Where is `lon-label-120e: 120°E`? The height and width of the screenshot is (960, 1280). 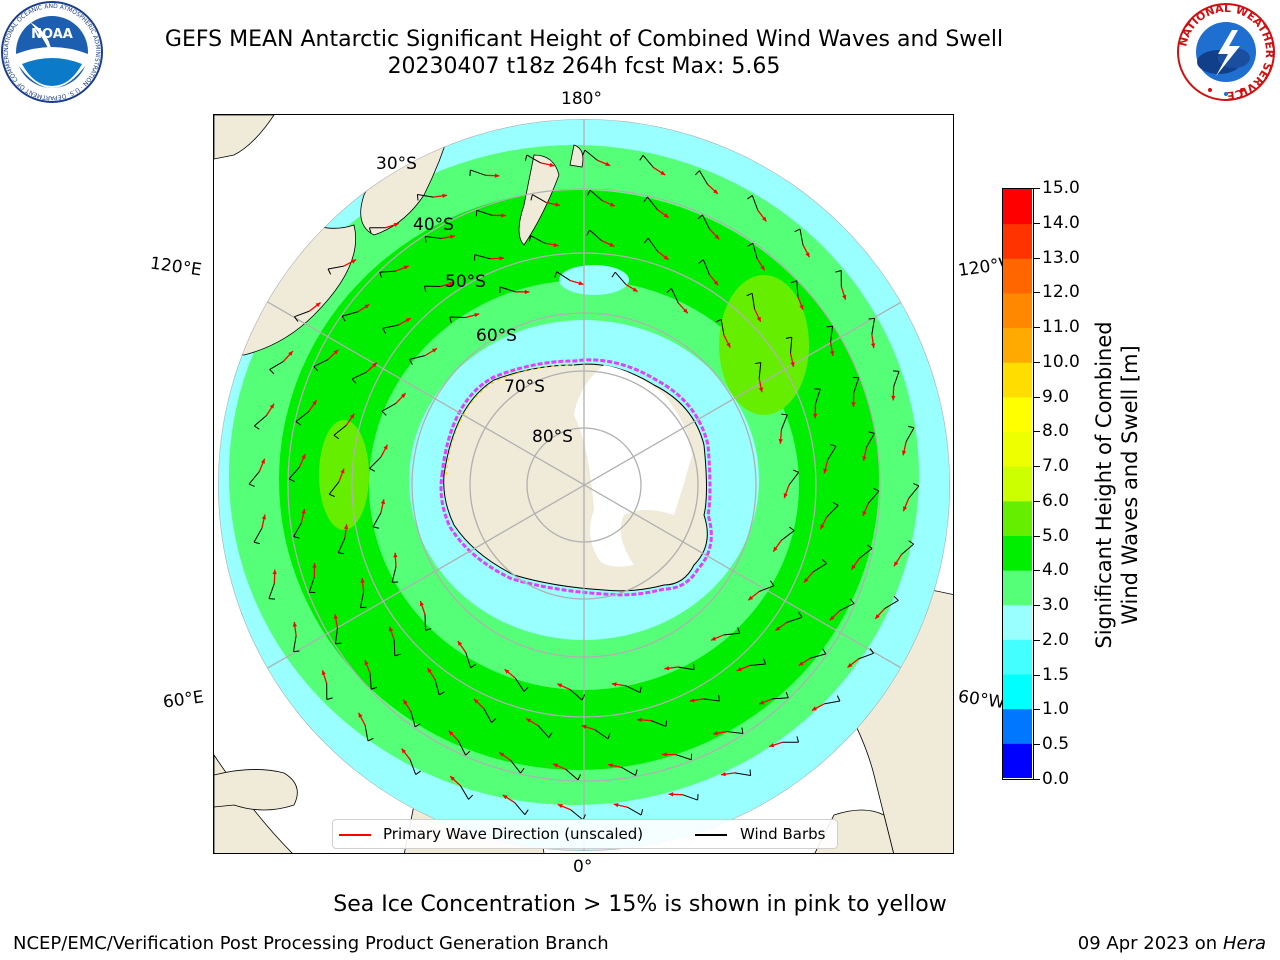 lon-label-120e: 120°E is located at coordinates (175, 267).